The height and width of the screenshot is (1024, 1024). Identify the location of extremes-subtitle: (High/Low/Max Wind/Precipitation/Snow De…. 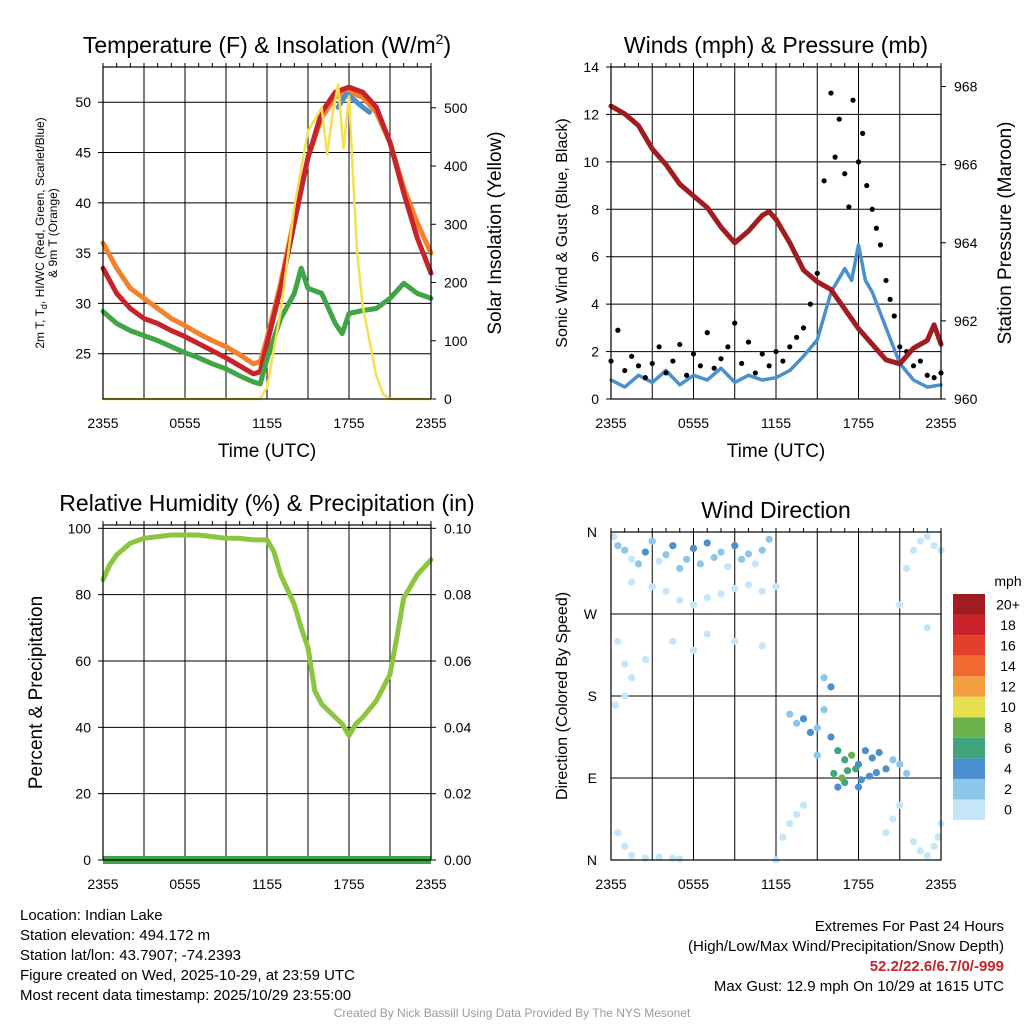
(846, 946).